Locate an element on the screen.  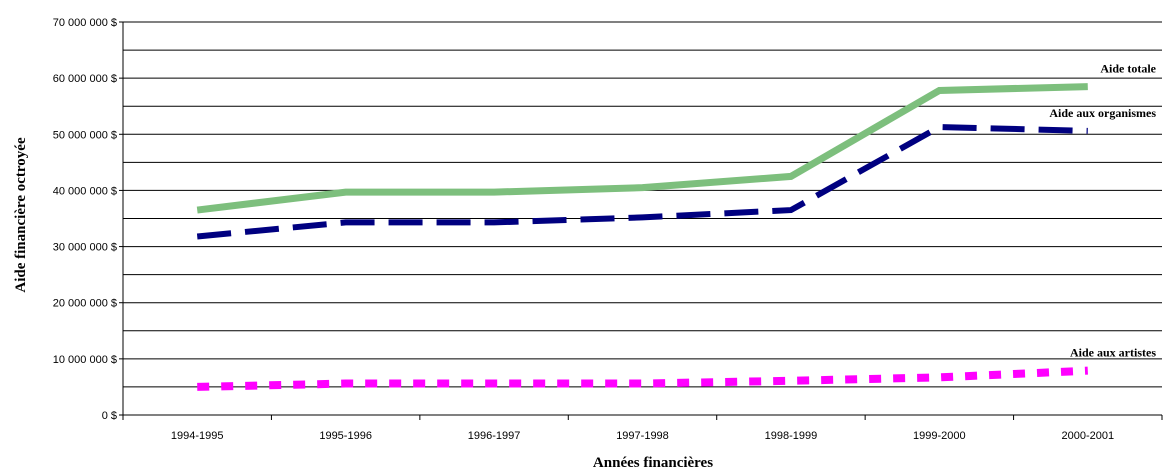
x-tick-label: 1998-1999 is located at coordinates (791, 436).